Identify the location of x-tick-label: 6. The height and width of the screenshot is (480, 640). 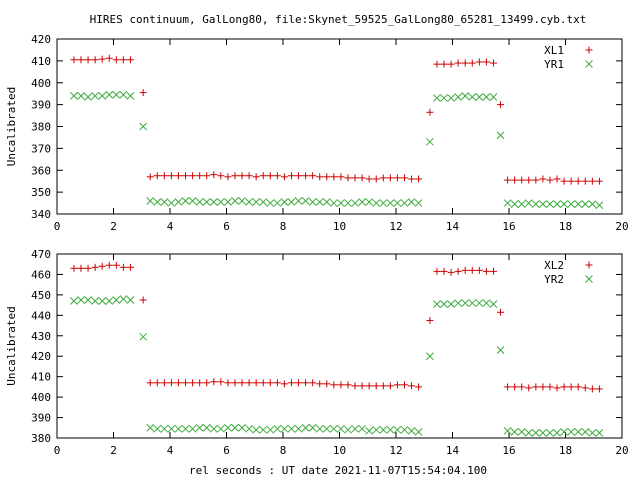
(226, 450).